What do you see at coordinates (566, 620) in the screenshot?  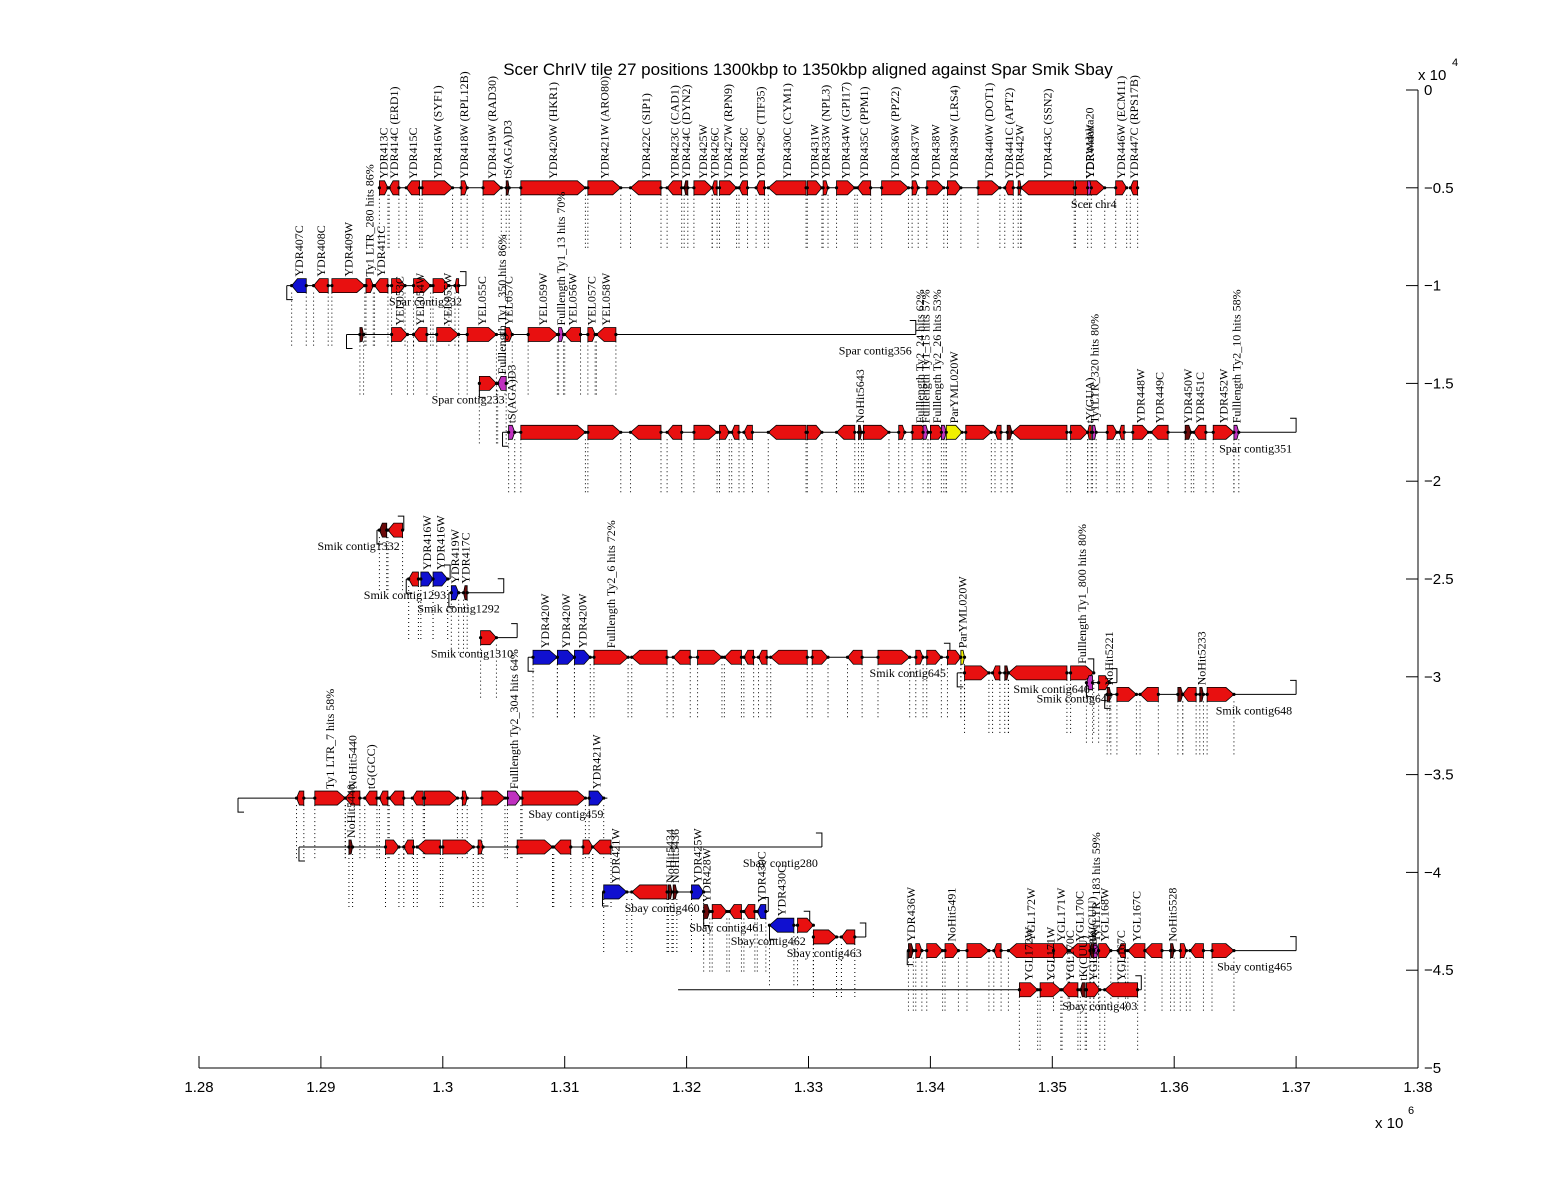 I see `gene-label: YDR420W` at bounding box center [566, 620].